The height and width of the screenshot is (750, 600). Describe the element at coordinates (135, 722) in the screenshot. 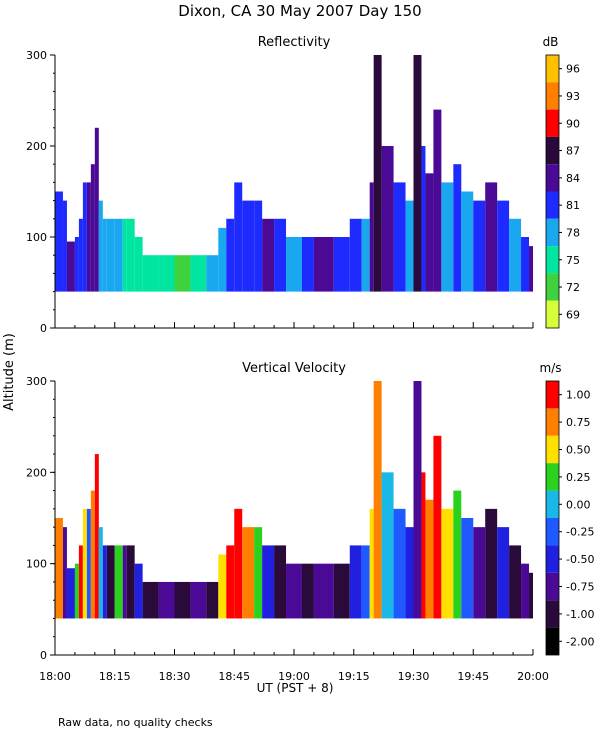

I see `footnote: Raw data, no quality checks` at that location.